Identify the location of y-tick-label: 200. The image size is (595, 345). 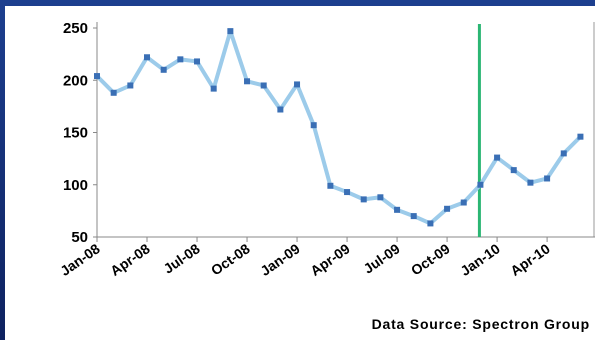
(75, 80).